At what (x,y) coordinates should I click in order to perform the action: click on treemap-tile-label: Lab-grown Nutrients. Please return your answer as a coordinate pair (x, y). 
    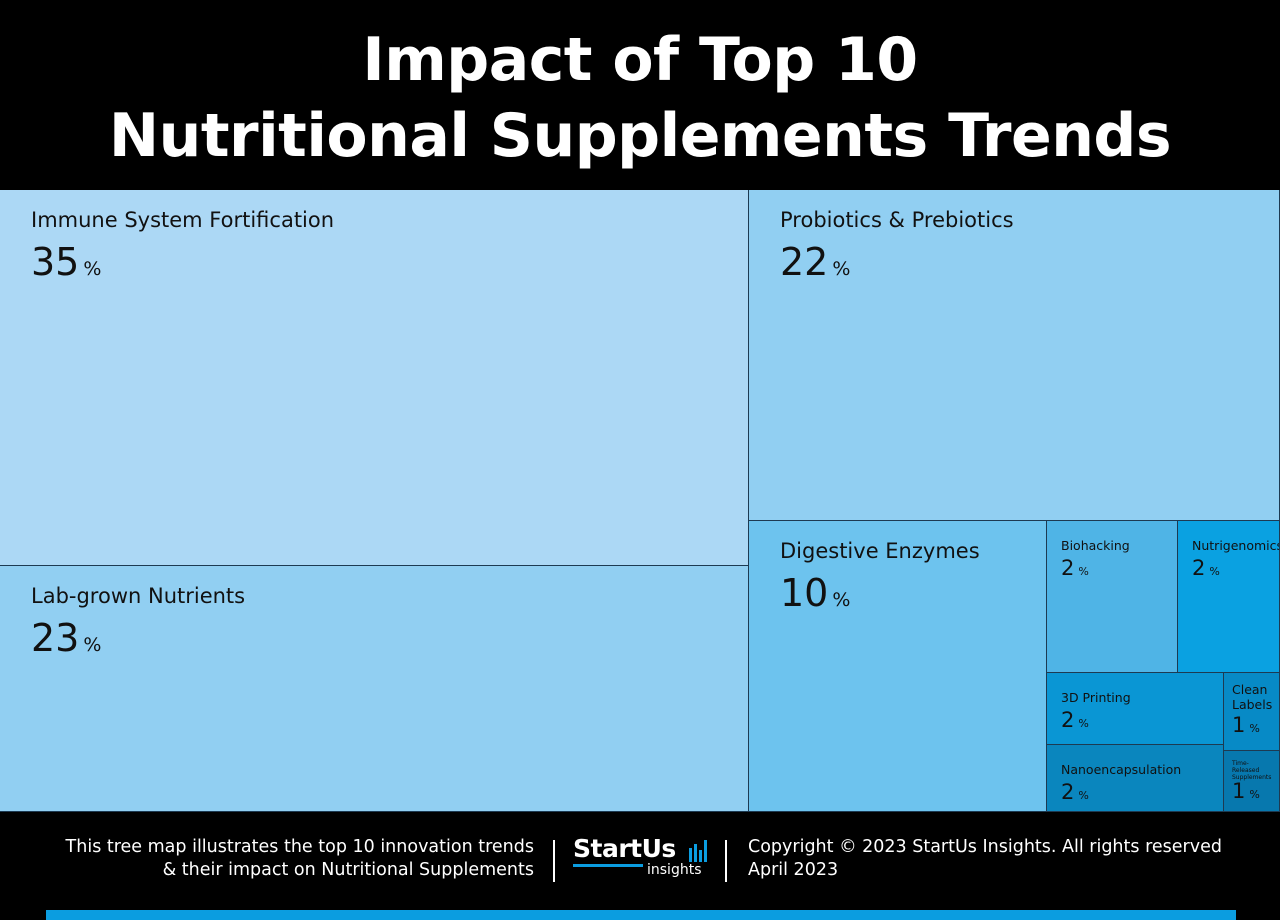
    Looking at the image, I should click on (138, 596).